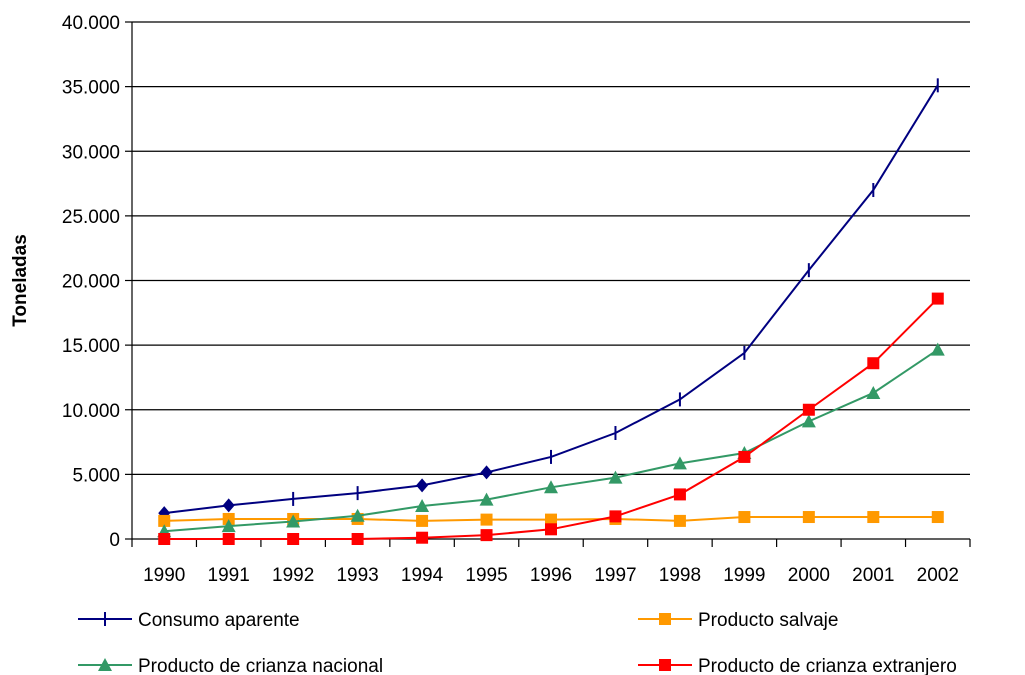 This screenshot has height=675, width=1025. I want to click on x-tick-label: 1991, so click(229, 575).